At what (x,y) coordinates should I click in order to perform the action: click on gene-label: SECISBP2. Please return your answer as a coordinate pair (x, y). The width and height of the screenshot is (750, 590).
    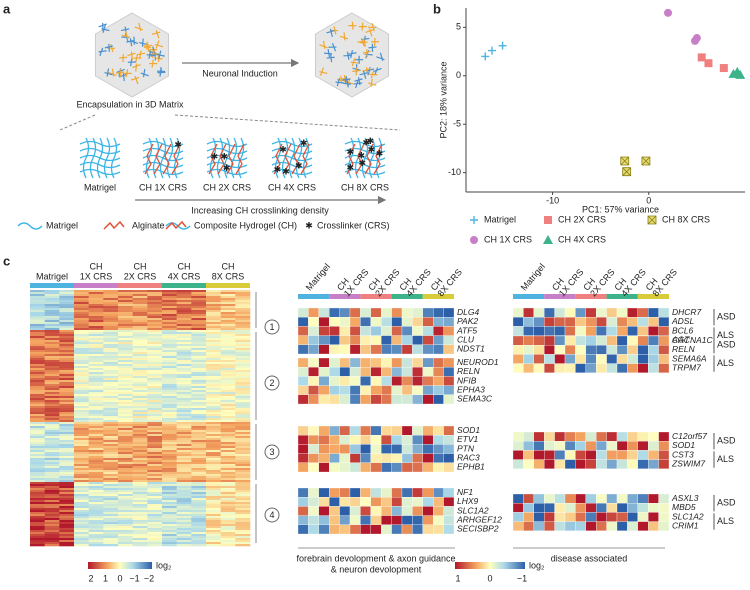
    Looking at the image, I should click on (478, 529).